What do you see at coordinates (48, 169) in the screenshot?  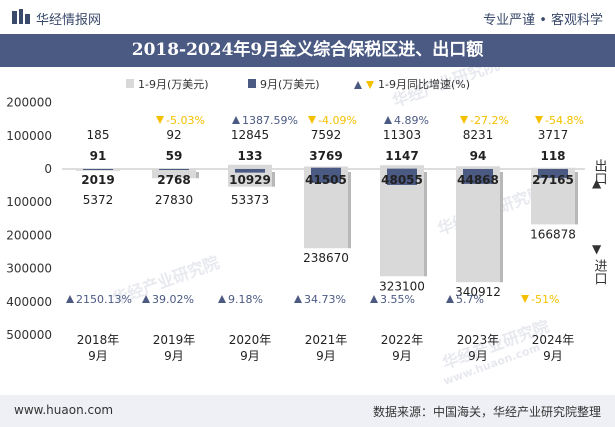 I see `y-tick-label: 0` at bounding box center [48, 169].